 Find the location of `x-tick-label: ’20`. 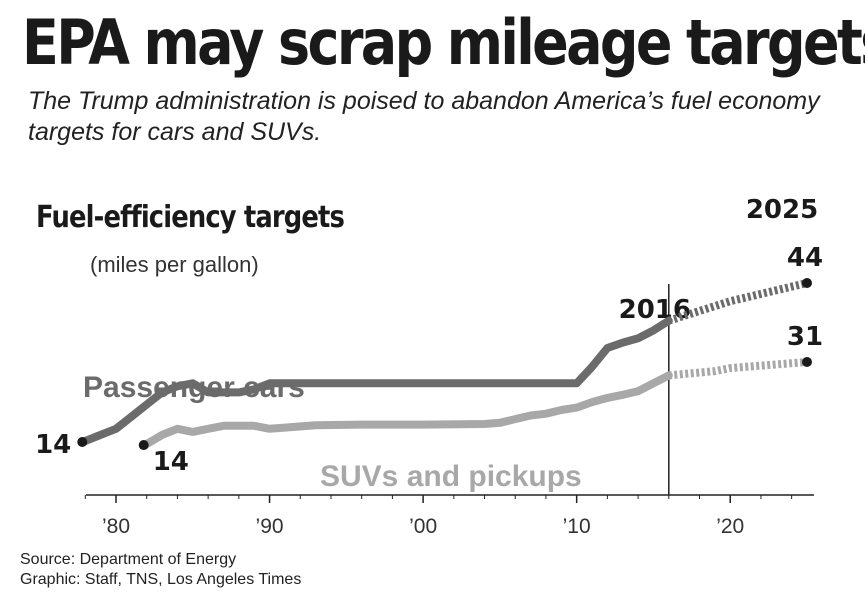

x-tick-label: ’20 is located at coordinates (730, 526).